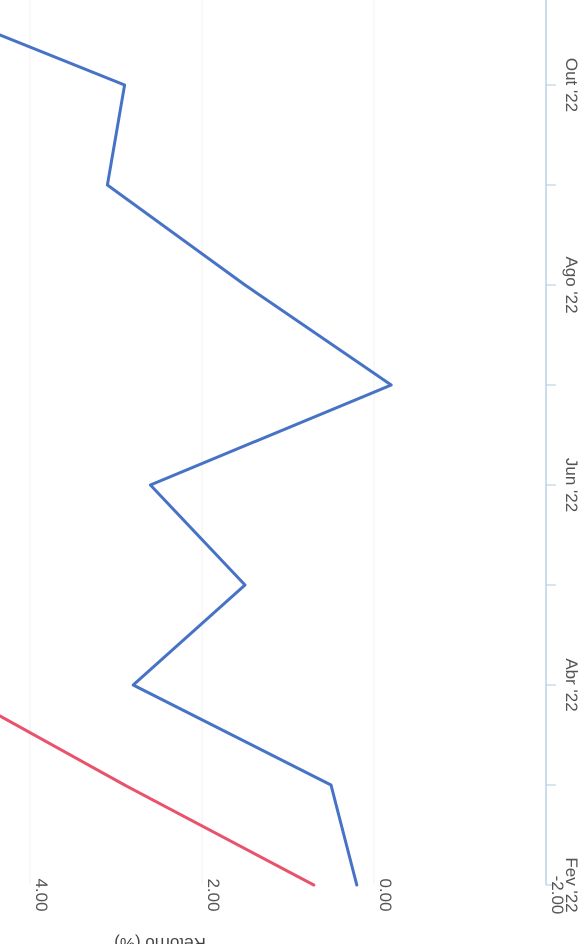 This screenshot has height=944, width=579. What do you see at coordinates (570, 284) in the screenshot?
I see `x-tick-label: Ago '22` at bounding box center [570, 284].